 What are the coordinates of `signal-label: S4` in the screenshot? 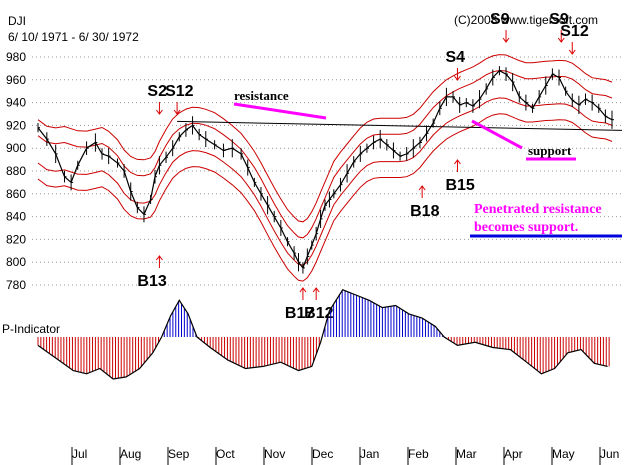 It's located at (455, 57).